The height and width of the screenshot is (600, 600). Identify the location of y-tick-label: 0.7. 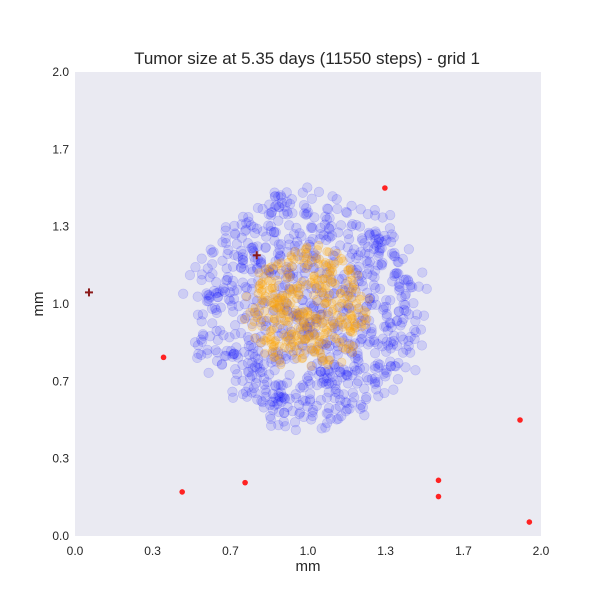
(60, 381).